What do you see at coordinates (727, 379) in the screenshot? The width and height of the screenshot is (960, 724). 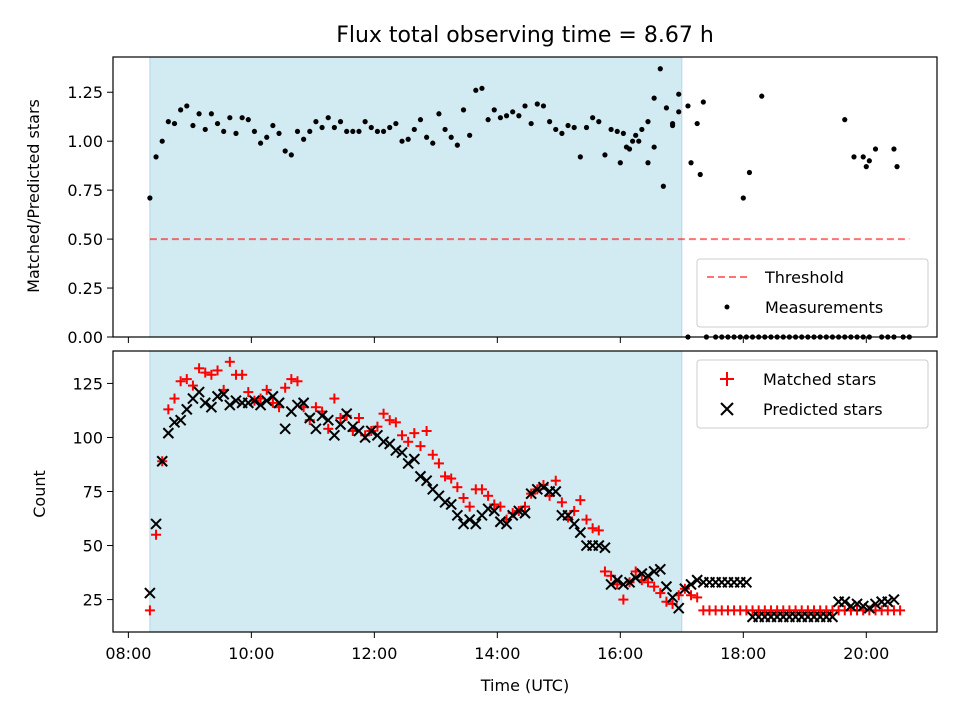 I see `legend-matched-swatch` at bounding box center [727, 379].